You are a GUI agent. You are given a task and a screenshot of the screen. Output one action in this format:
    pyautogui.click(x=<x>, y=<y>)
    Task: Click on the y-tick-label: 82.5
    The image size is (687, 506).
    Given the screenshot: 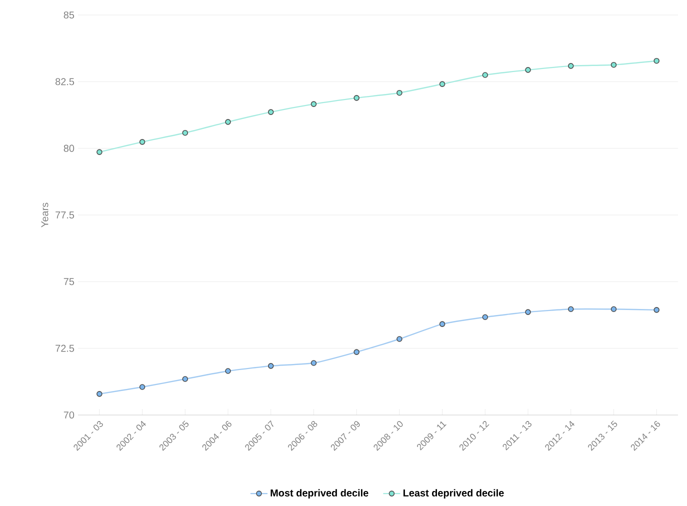 What is the action you would take?
    pyautogui.click(x=65, y=82)
    